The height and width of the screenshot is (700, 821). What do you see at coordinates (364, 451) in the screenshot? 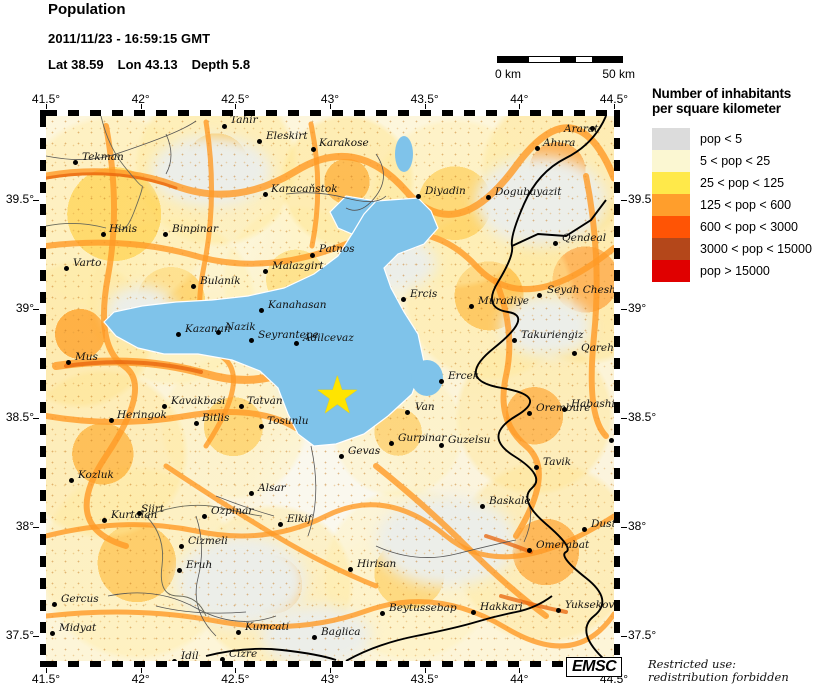
I see `city-label: Gevas` at bounding box center [364, 451].